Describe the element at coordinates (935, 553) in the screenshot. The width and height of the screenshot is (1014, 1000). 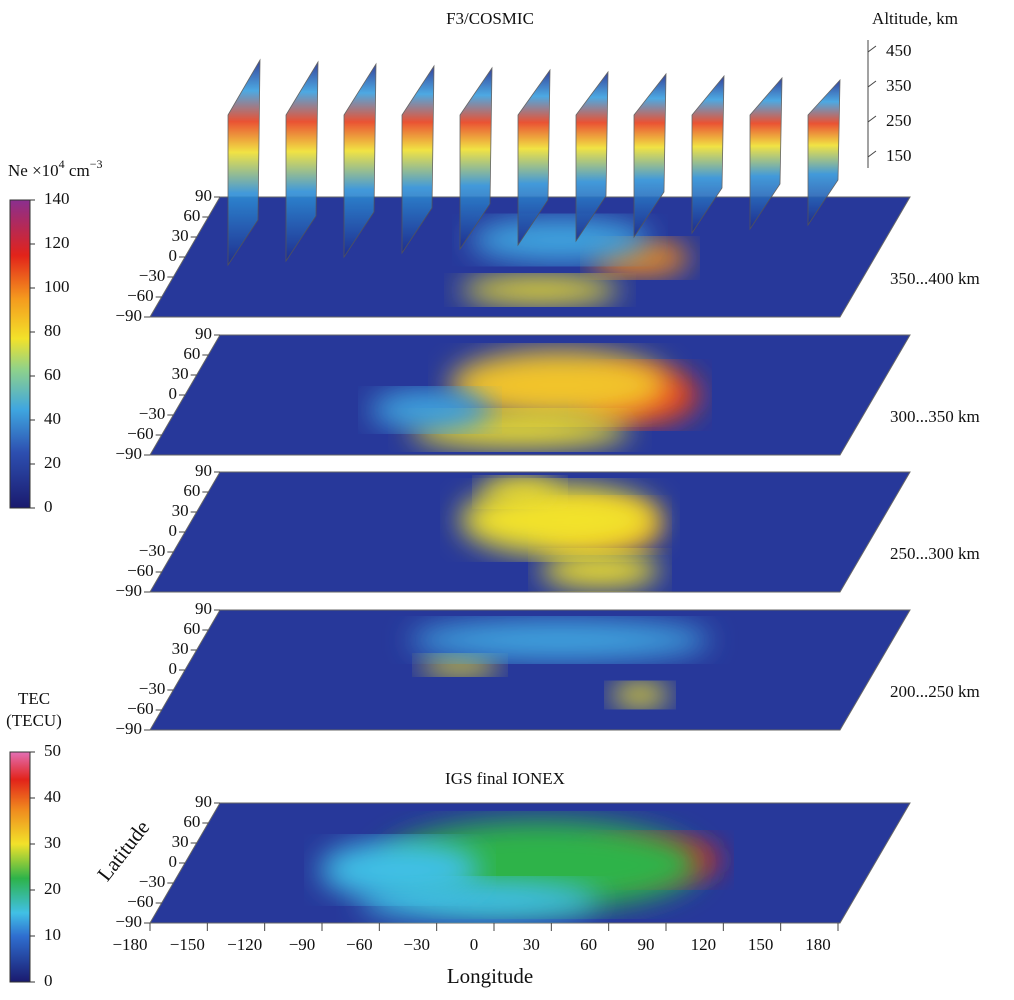
I see `layer-label: 250...300 km` at that location.